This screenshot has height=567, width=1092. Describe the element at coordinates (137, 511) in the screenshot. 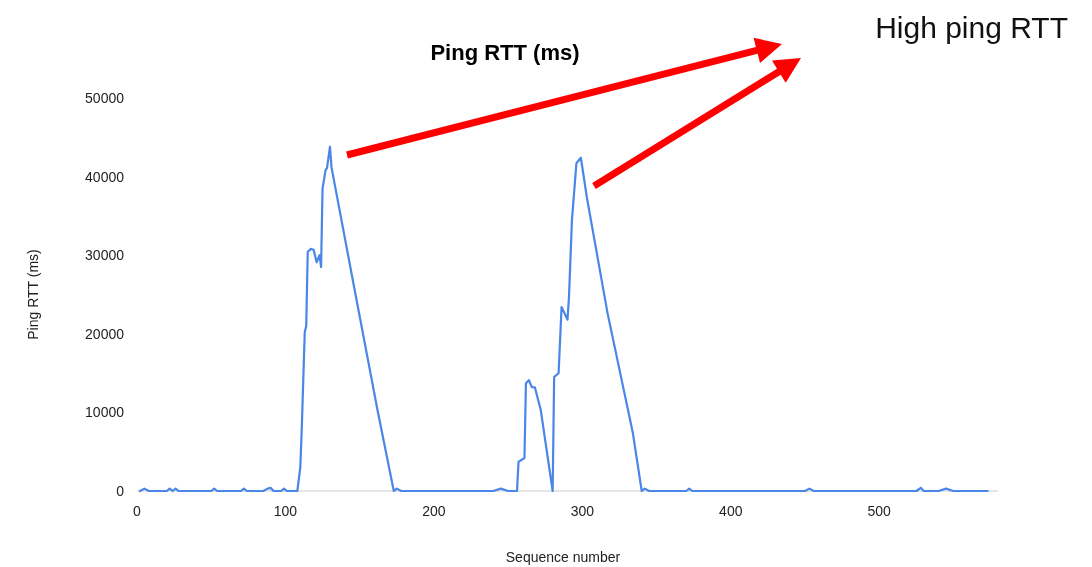

I see `x-tick-label: 0` at that location.